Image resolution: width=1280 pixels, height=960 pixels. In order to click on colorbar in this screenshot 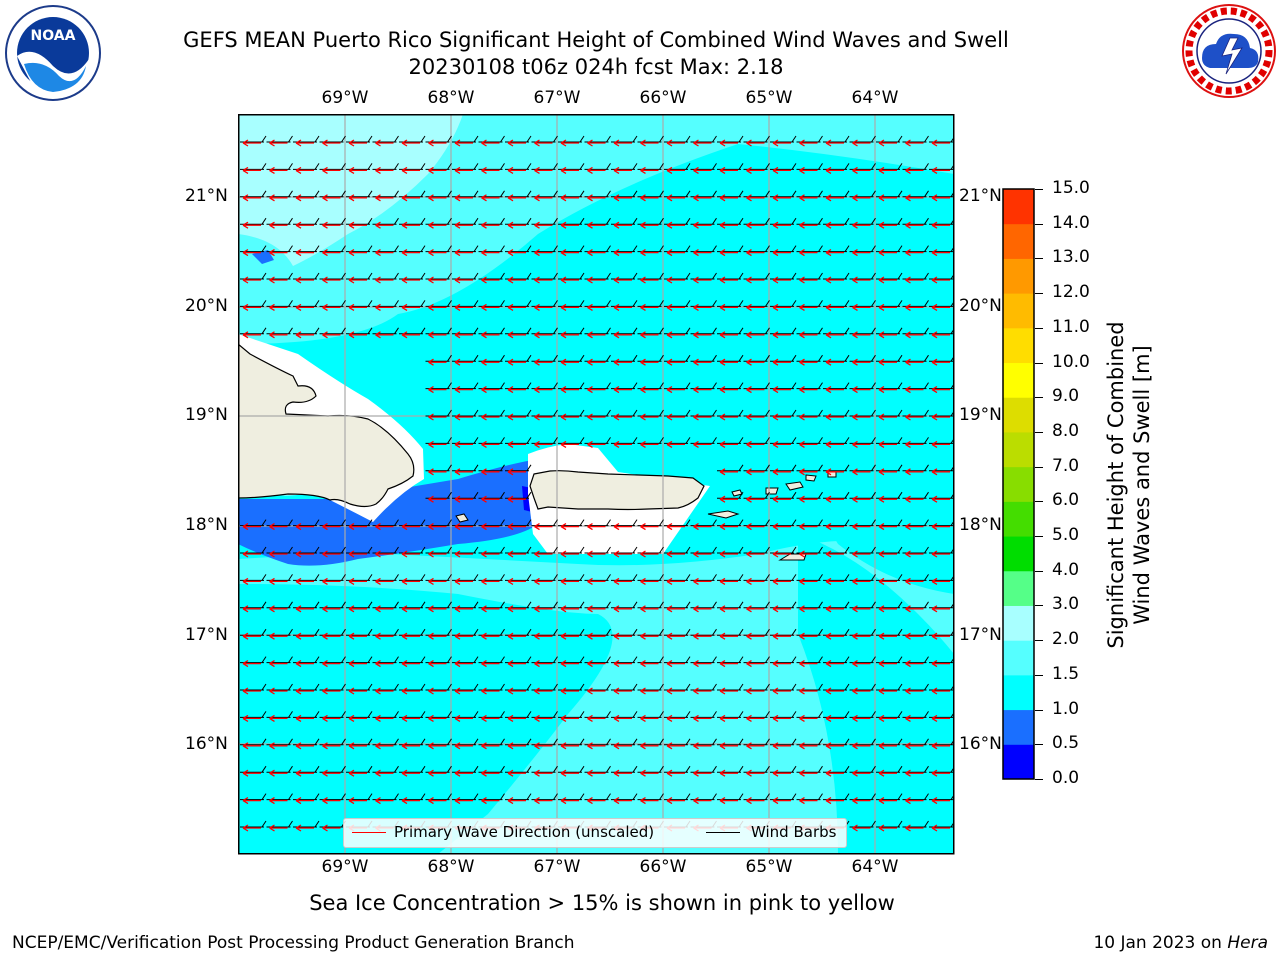, I will do `click(1018, 484)`.